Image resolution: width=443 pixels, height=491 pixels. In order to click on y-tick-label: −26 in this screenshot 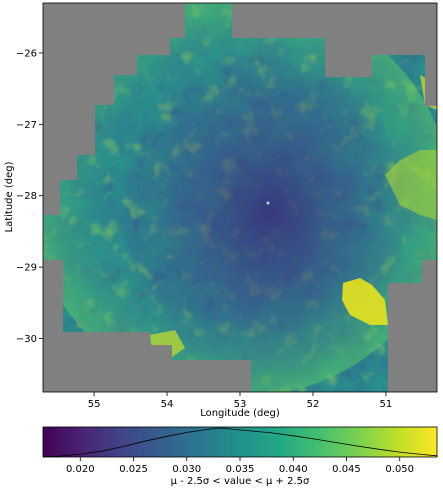, I will do `click(26, 53)`.